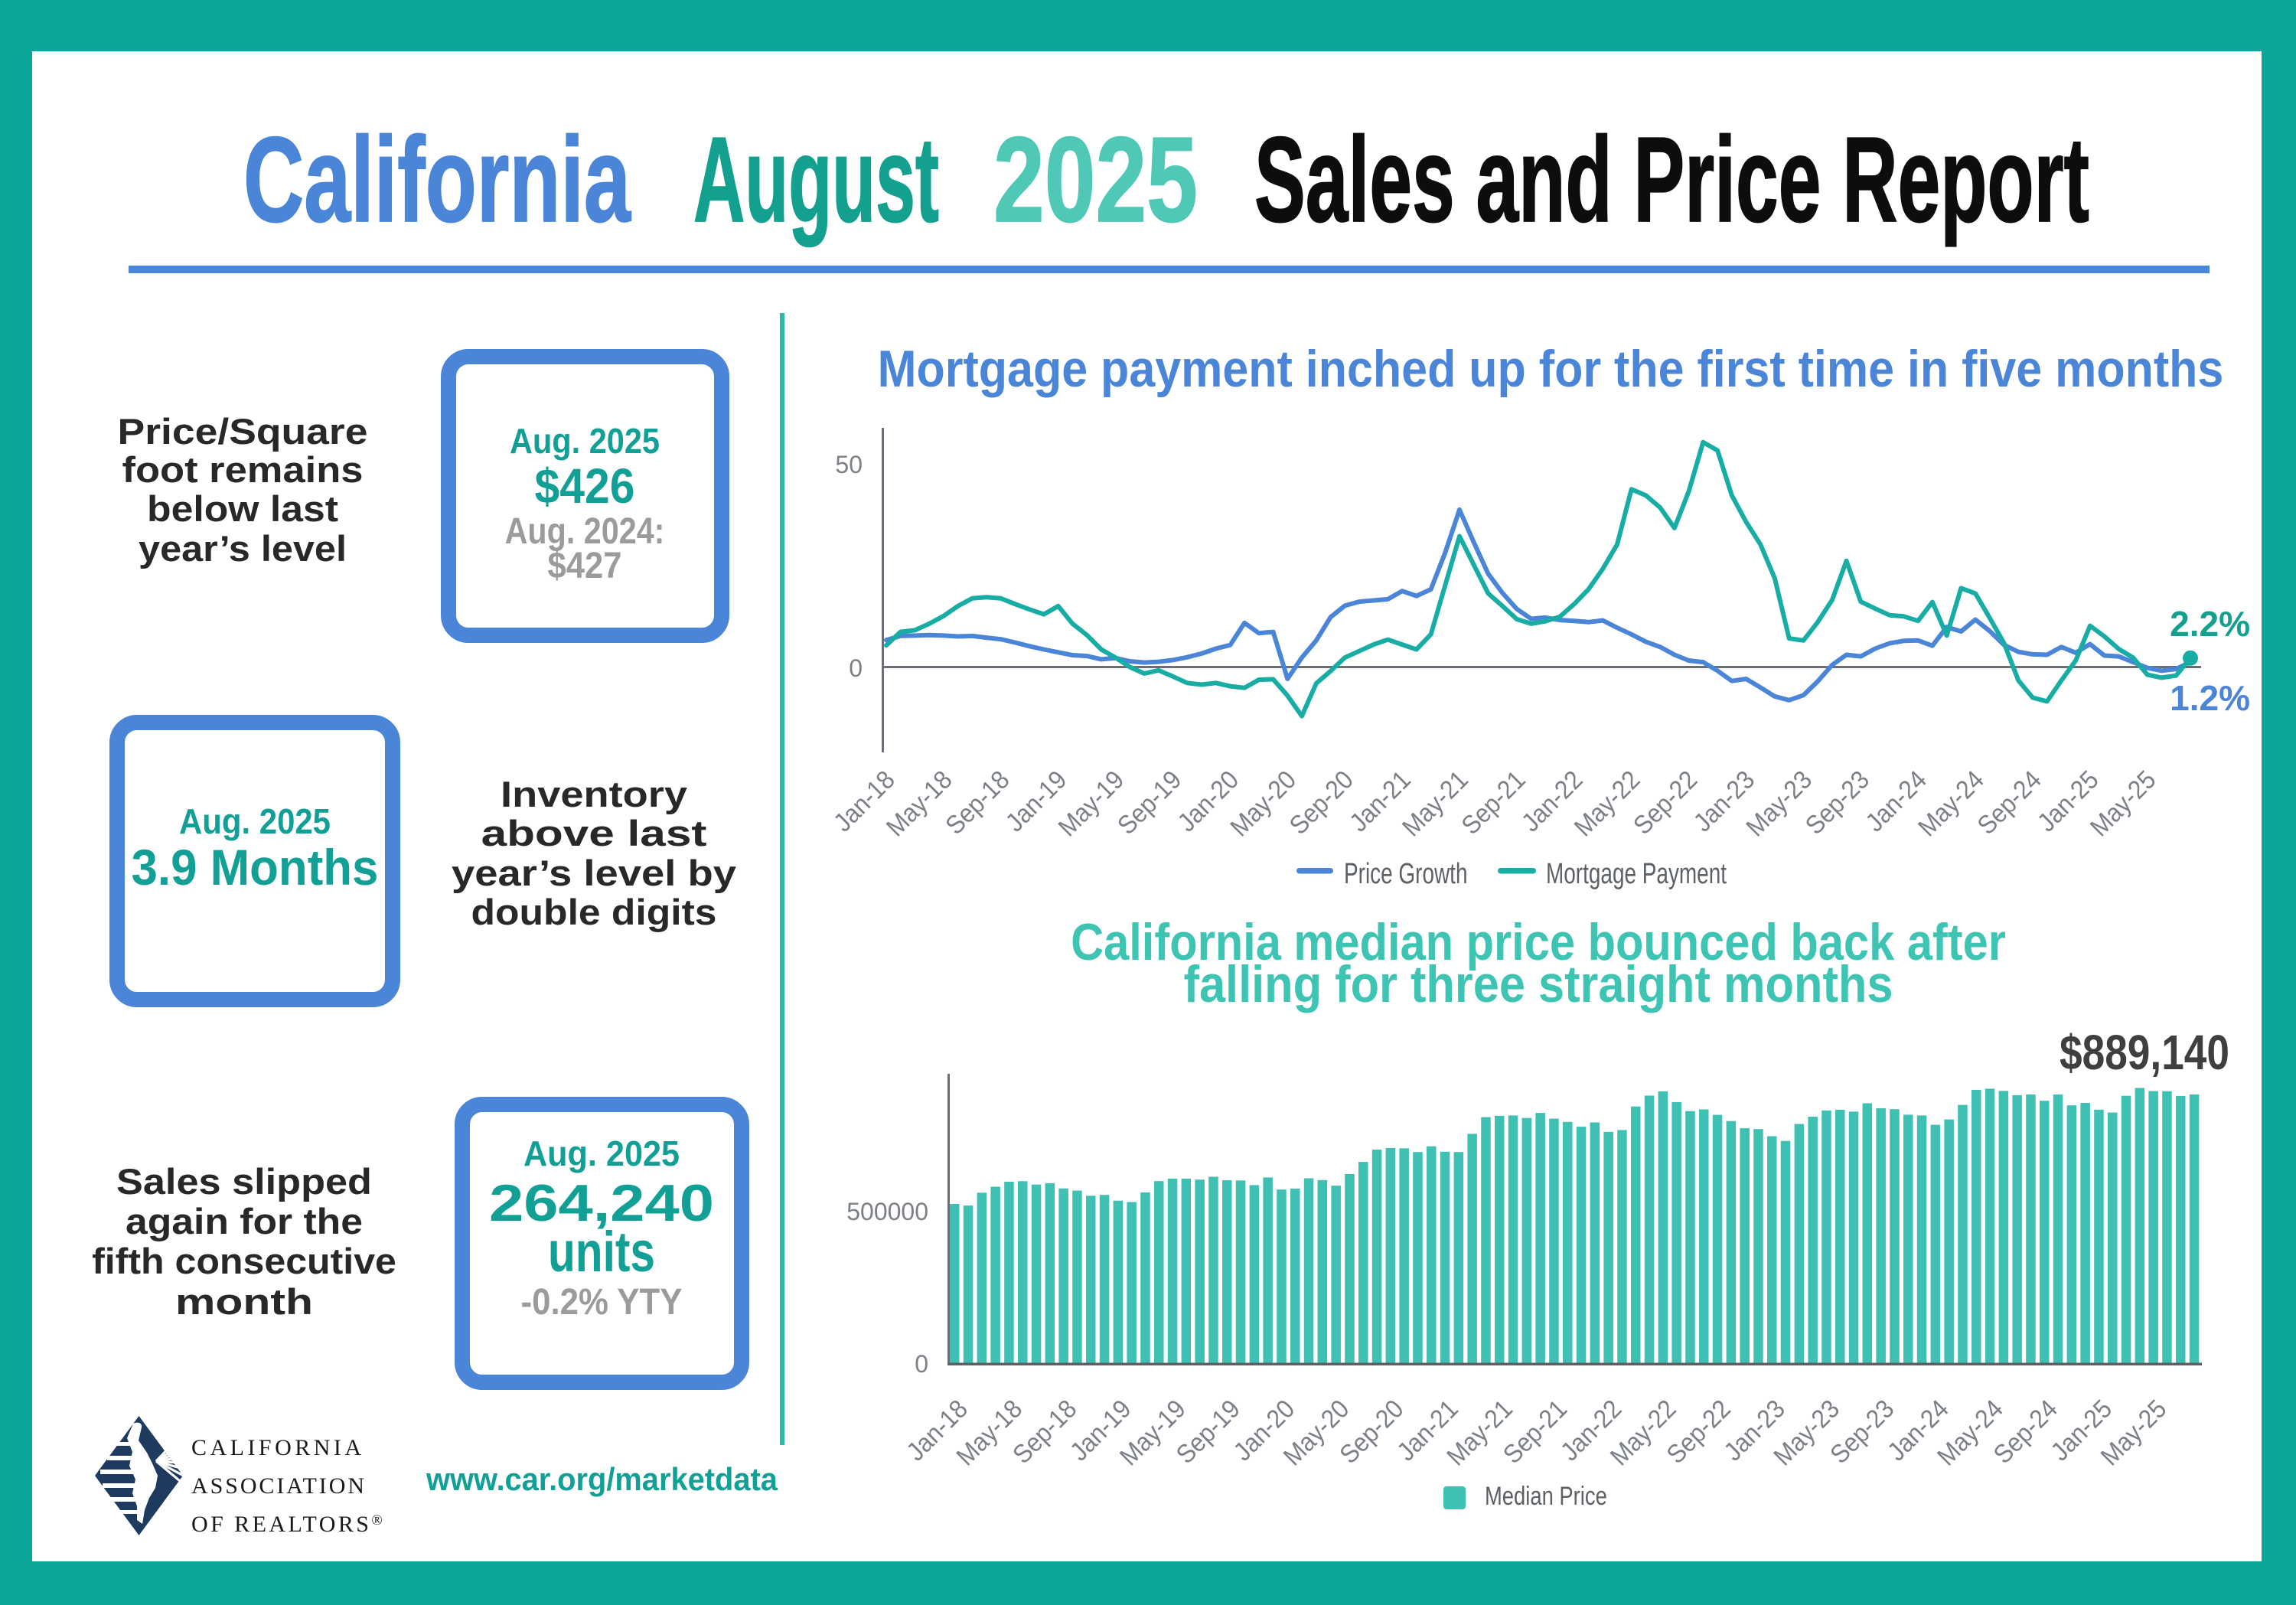 Image resolution: width=2296 pixels, height=1605 pixels. What do you see at coordinates (243, 549) in the screenshot?
I see `svg-text: year’s level` at bounding box center [243, 549].